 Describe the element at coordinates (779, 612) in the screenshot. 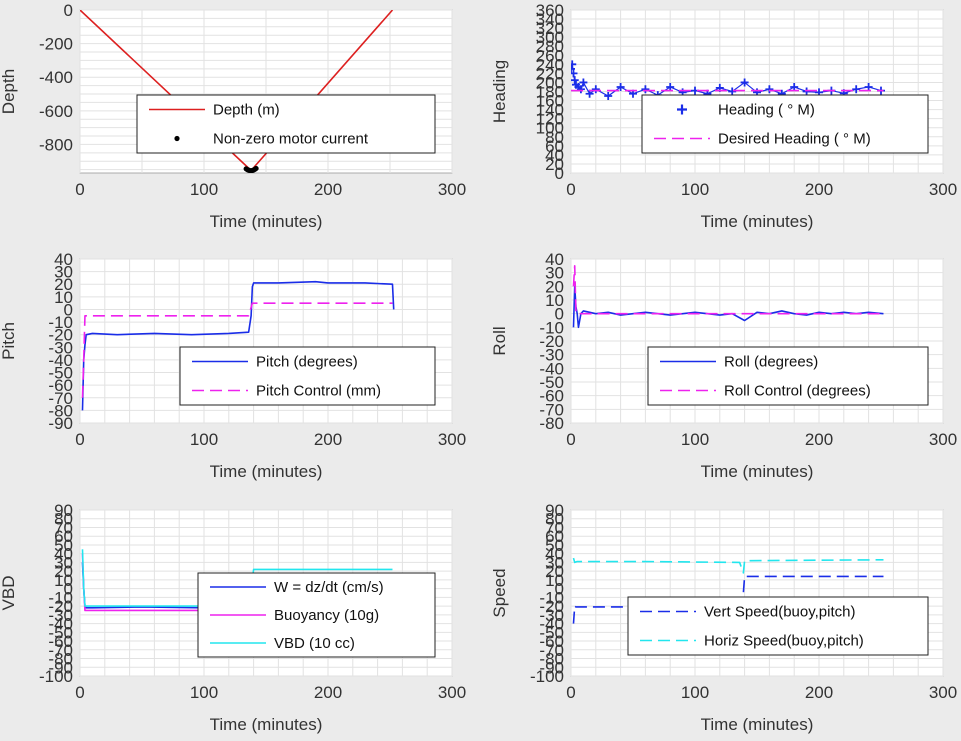

I see `legend-label: Vert Speed(buoy,pitch)` at that location.